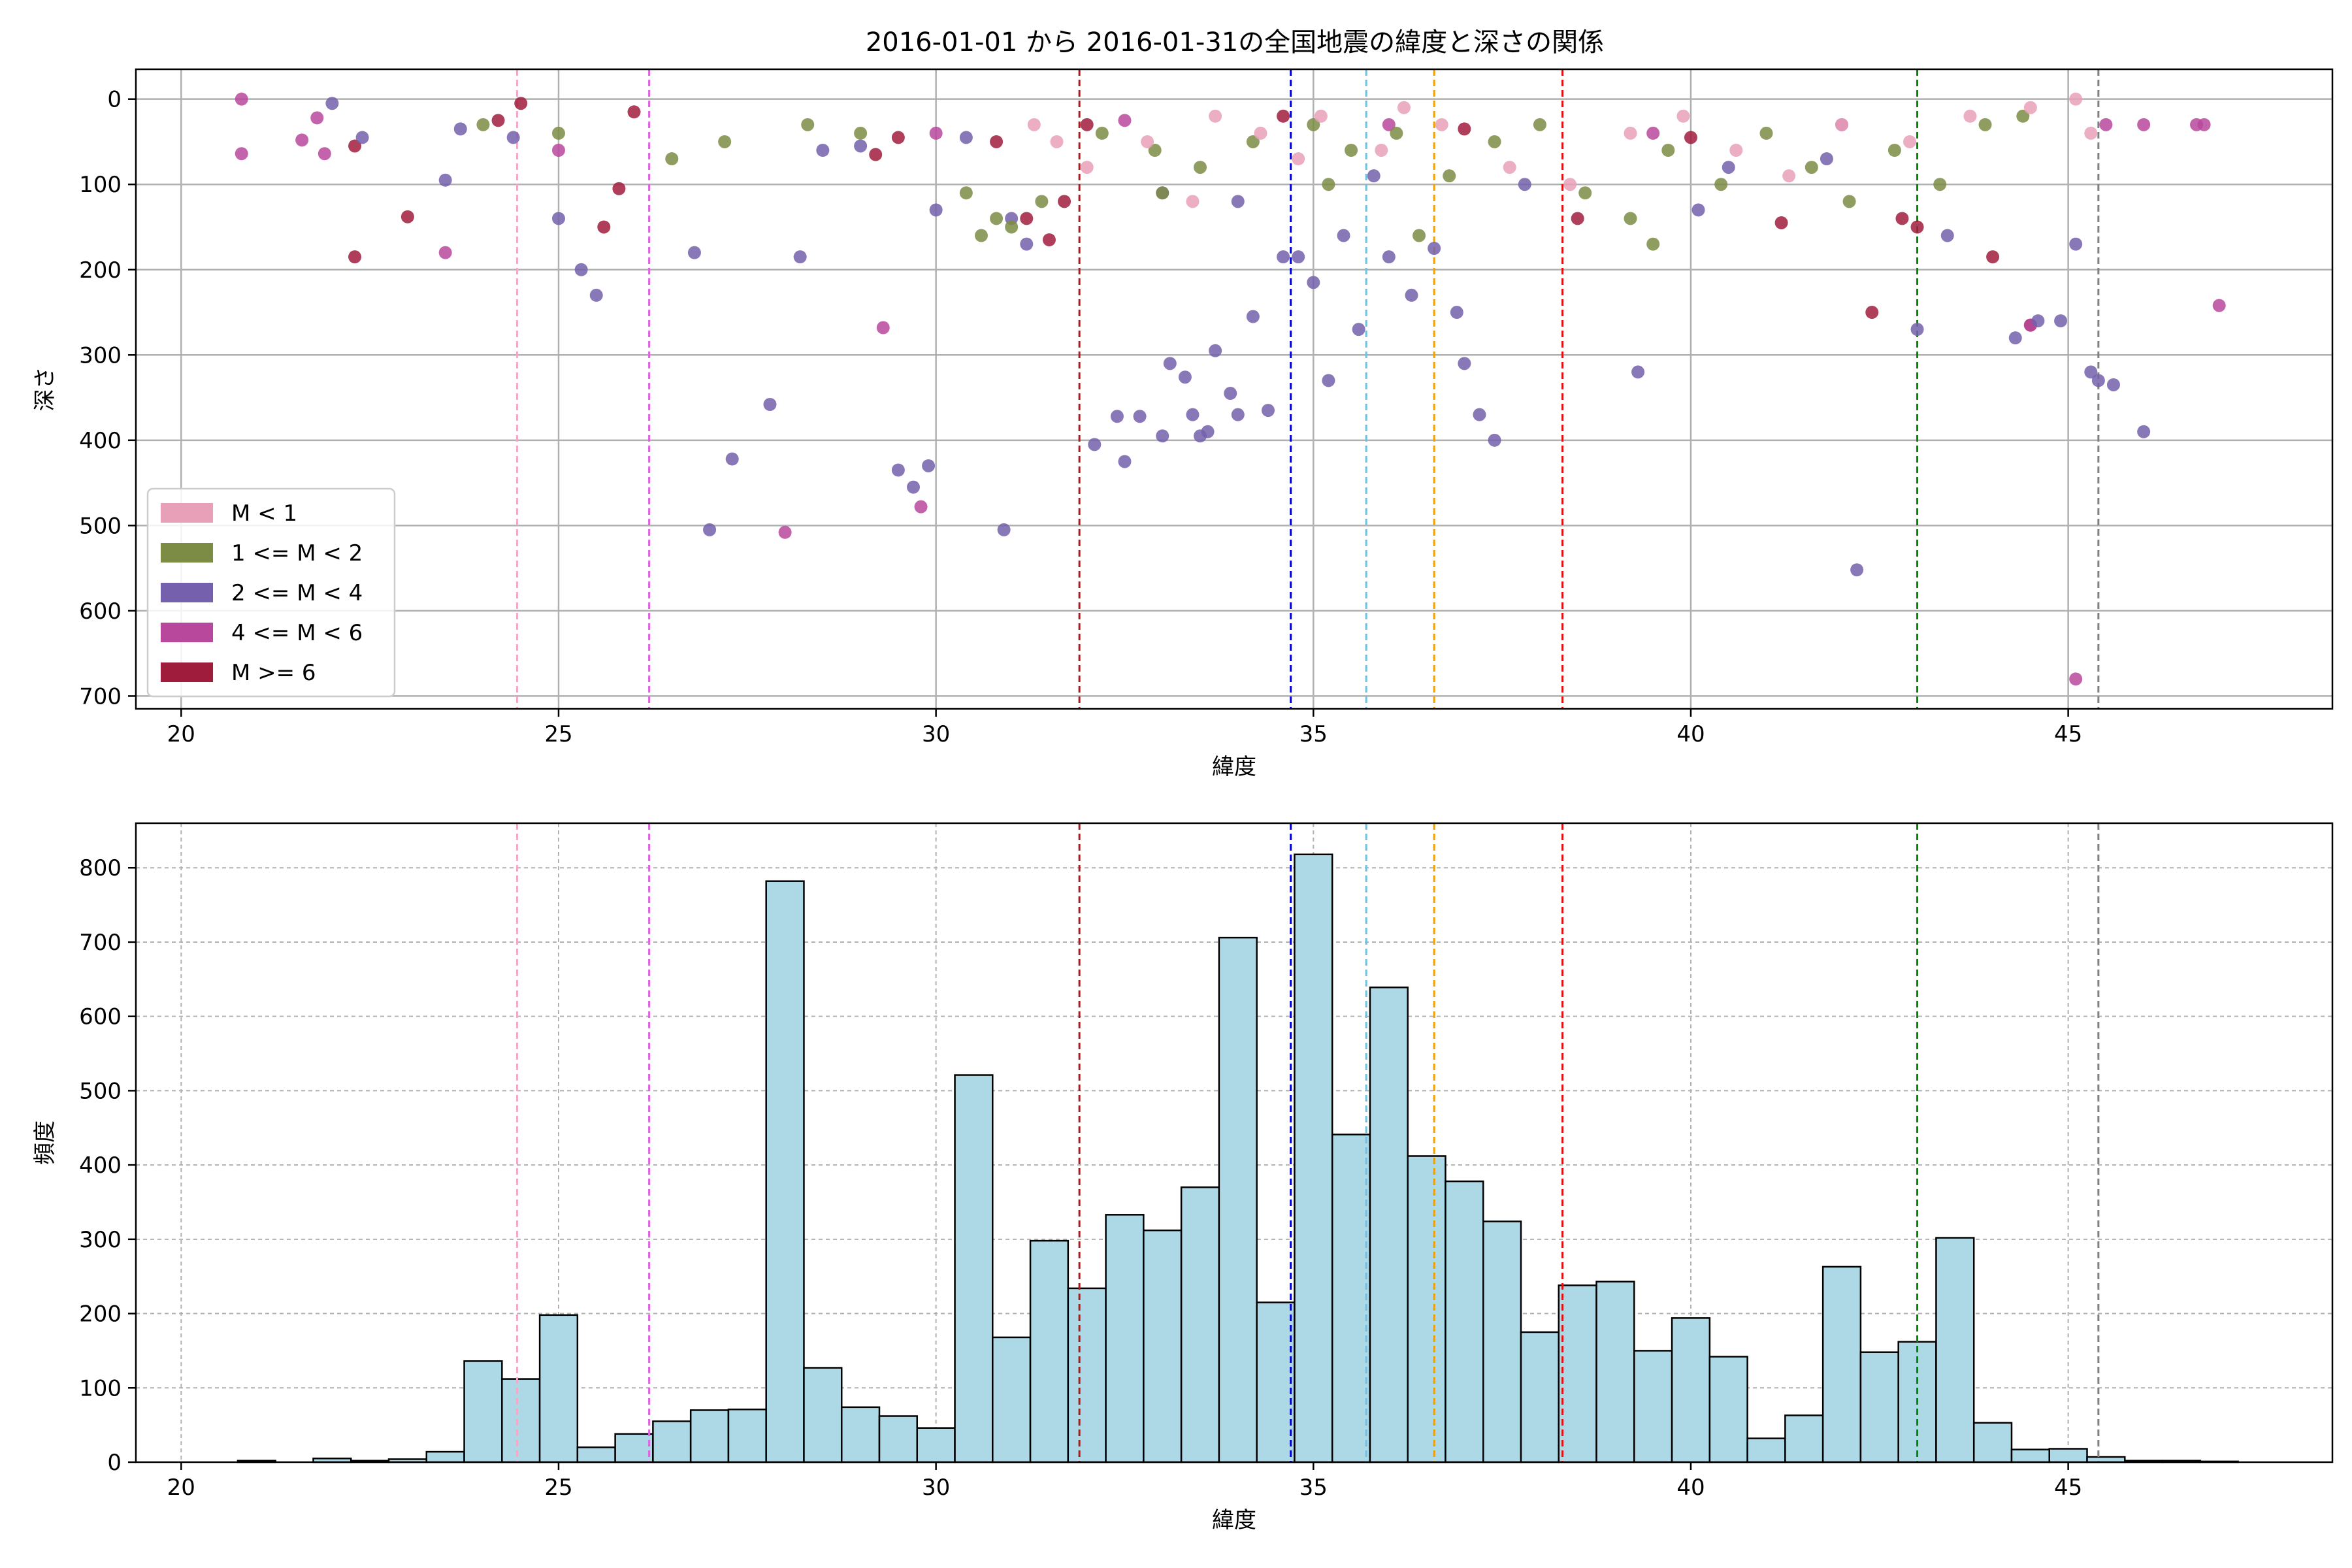 Image resolution: width=2352 pixels, height=1568 pixels. I want to click on legend-label: 4 <= M < 6, so click(297, 633).